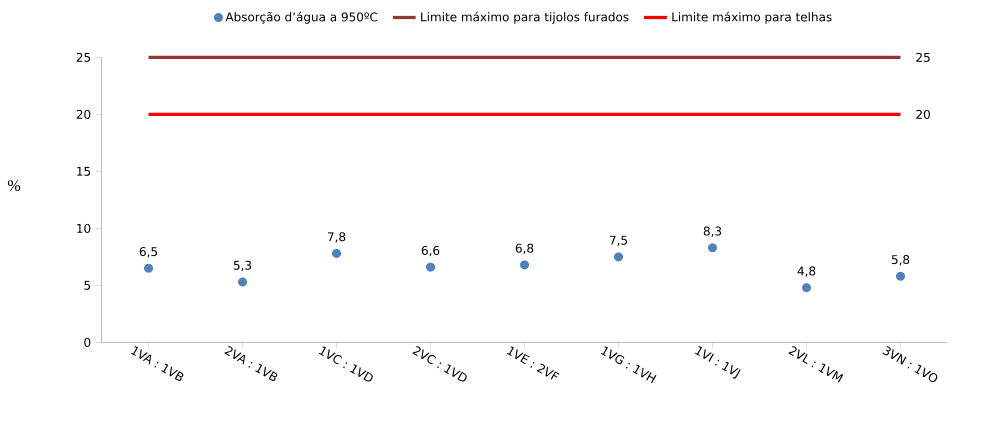  Describe the element at coordinates (752, 18) in the screenshot. I see `legend-label: Limite máximo para telhas` at that location.